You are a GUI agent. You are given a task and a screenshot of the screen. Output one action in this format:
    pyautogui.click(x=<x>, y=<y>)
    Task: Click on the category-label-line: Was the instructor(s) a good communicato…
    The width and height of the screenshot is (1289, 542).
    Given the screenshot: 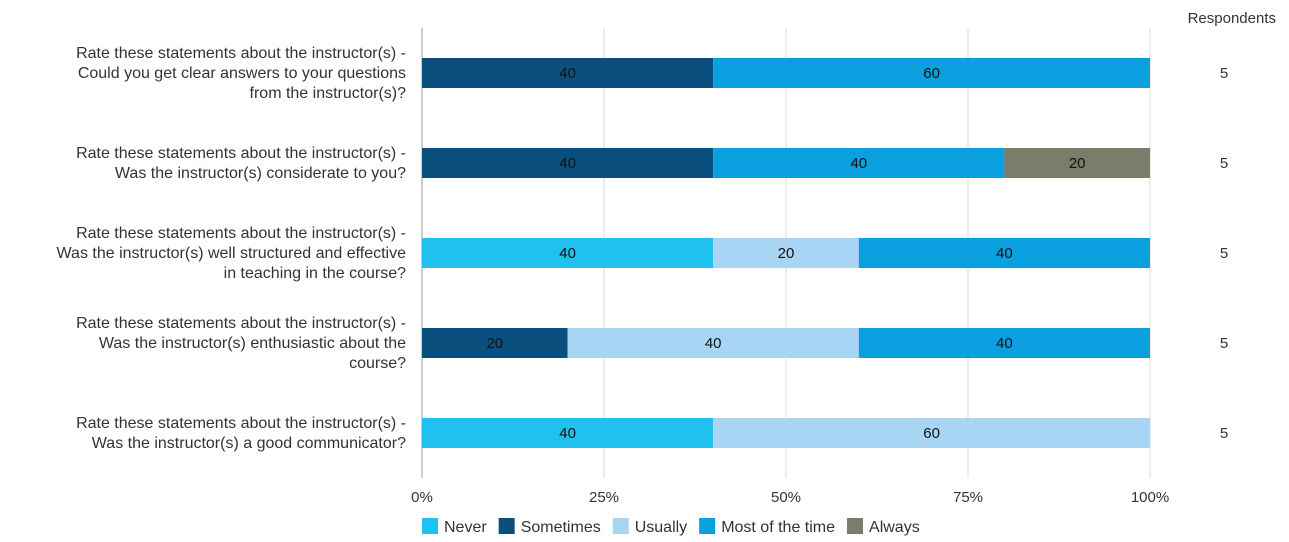 What is the action you would take?
    pyautogui.click(x=249, y=443)
    